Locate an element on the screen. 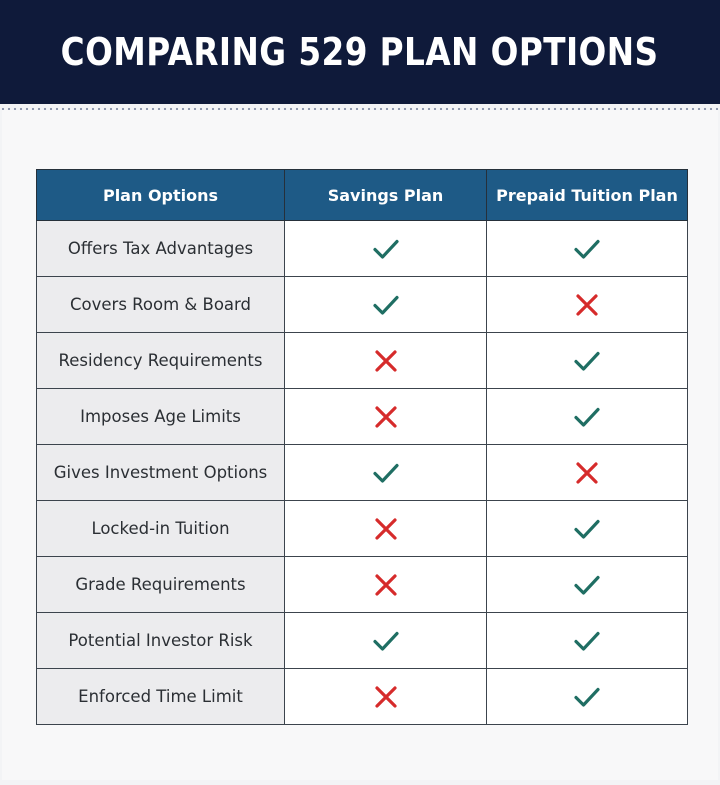 The height and width of the screenshot is (785, 720). row-label: Potential Investor Risk is located at coordinates (160, 640).